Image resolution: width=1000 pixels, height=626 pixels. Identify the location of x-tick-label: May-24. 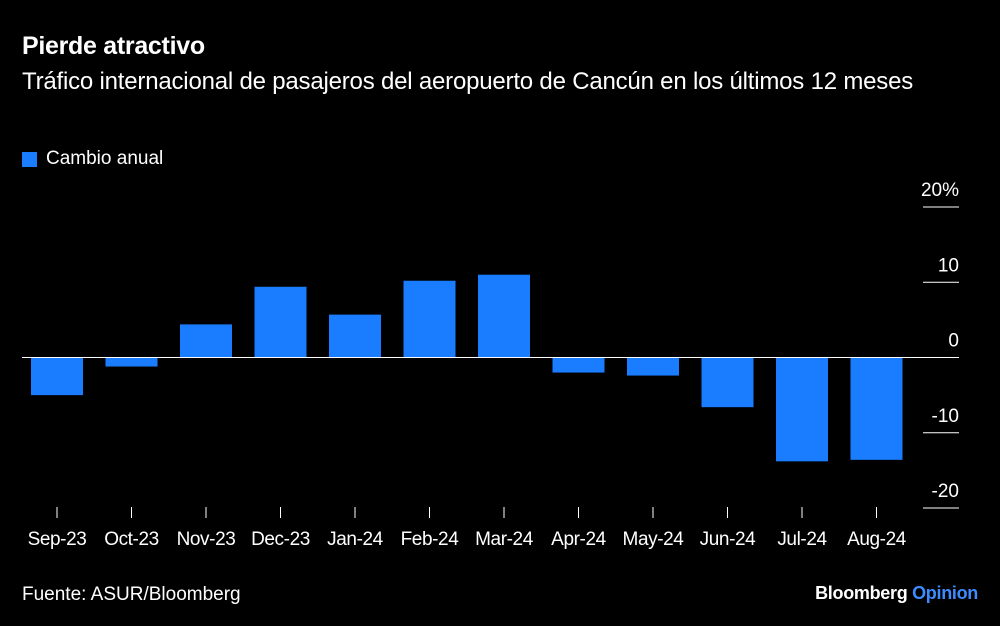
(654, 539).